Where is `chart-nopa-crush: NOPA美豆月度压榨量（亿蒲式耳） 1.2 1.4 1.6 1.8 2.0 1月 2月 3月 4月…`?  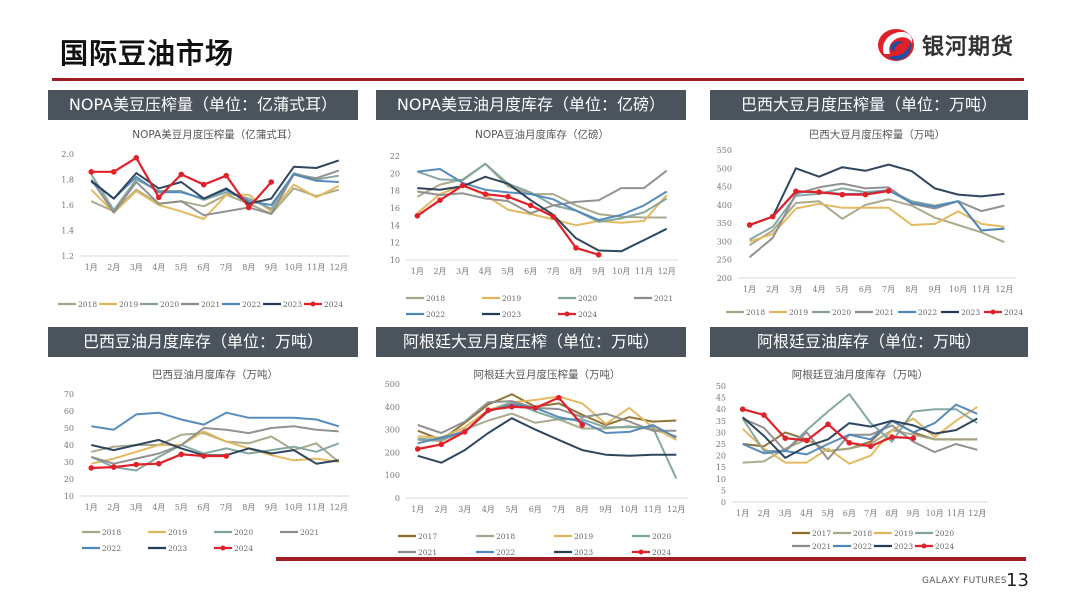
chart-nopa-crush: NOPA美豆月度压榨量（亿蒲式耳） 1.2 1.4 1.6 1.8 2.0 1月 2月 3月 4月… is located at coordinates (200, 220).